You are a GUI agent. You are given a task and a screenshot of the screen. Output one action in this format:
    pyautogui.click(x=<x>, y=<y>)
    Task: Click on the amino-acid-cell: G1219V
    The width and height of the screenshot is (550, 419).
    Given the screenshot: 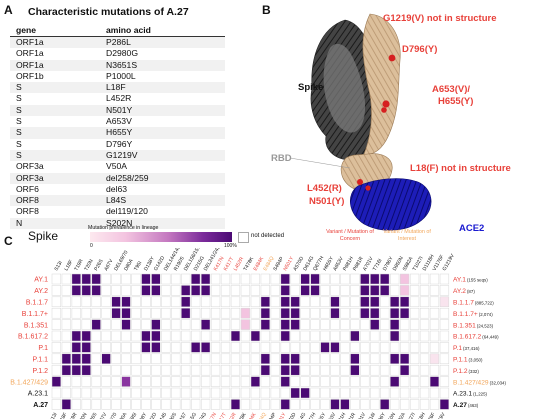 What is the action you would take?
    pyautogui.click(x=162, y=155)
    